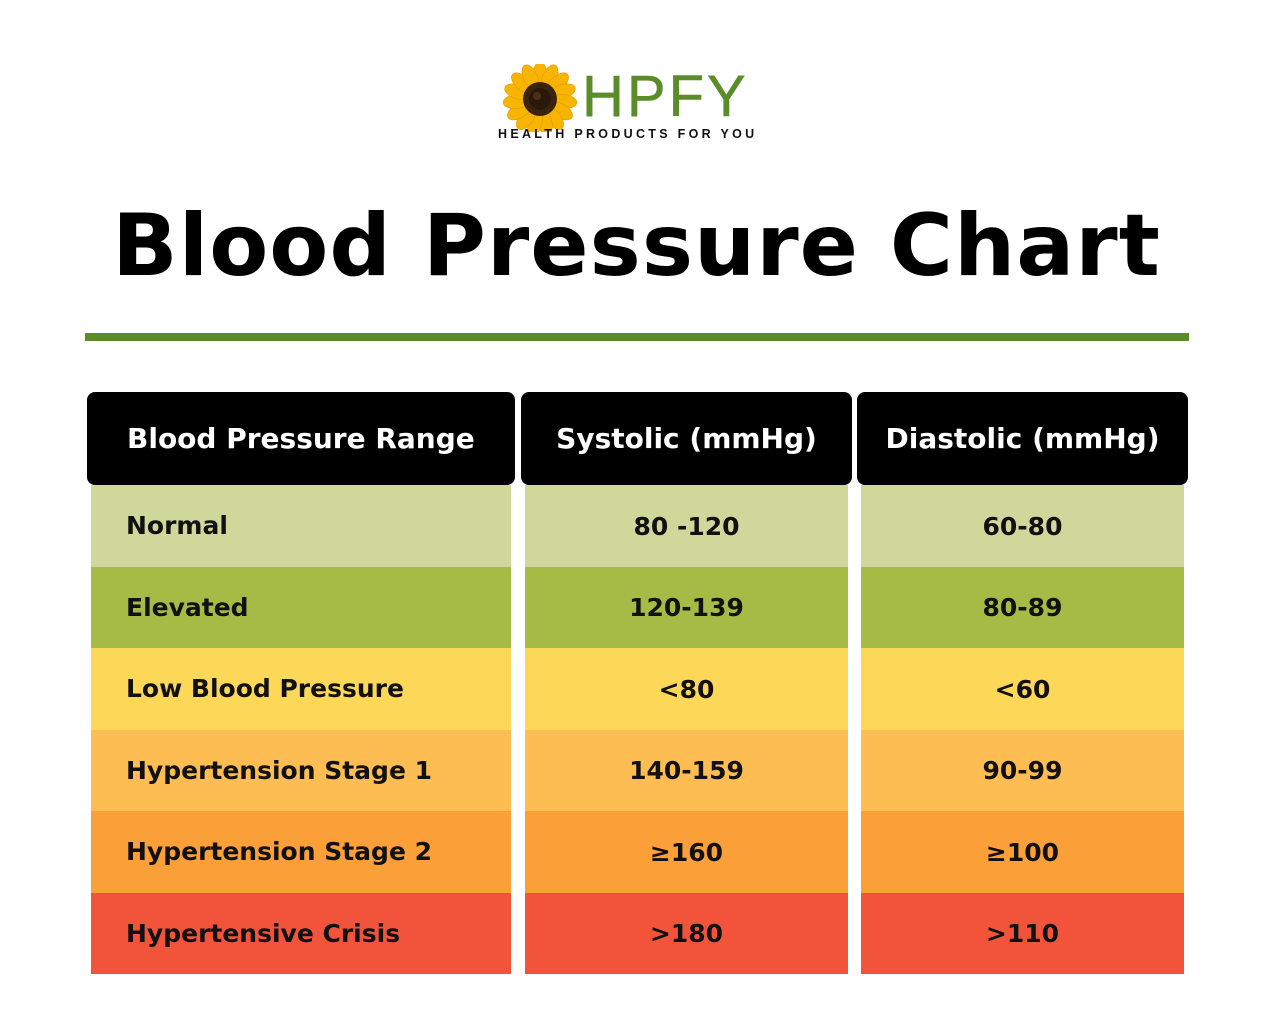 Image resolution: width=1273 pixels, height=1014 pixels. Describe the element at coordinates (636, 246) in the screenshot. I see `page-title: Blood Pressure Chart` at that location.